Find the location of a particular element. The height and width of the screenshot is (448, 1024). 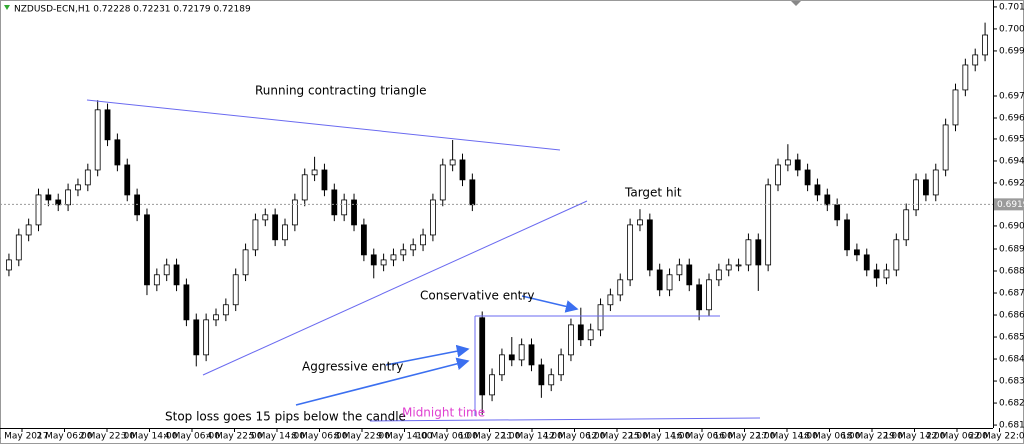

x-tick-label: 12 May 06:00 is located at coordinates (575, 437).